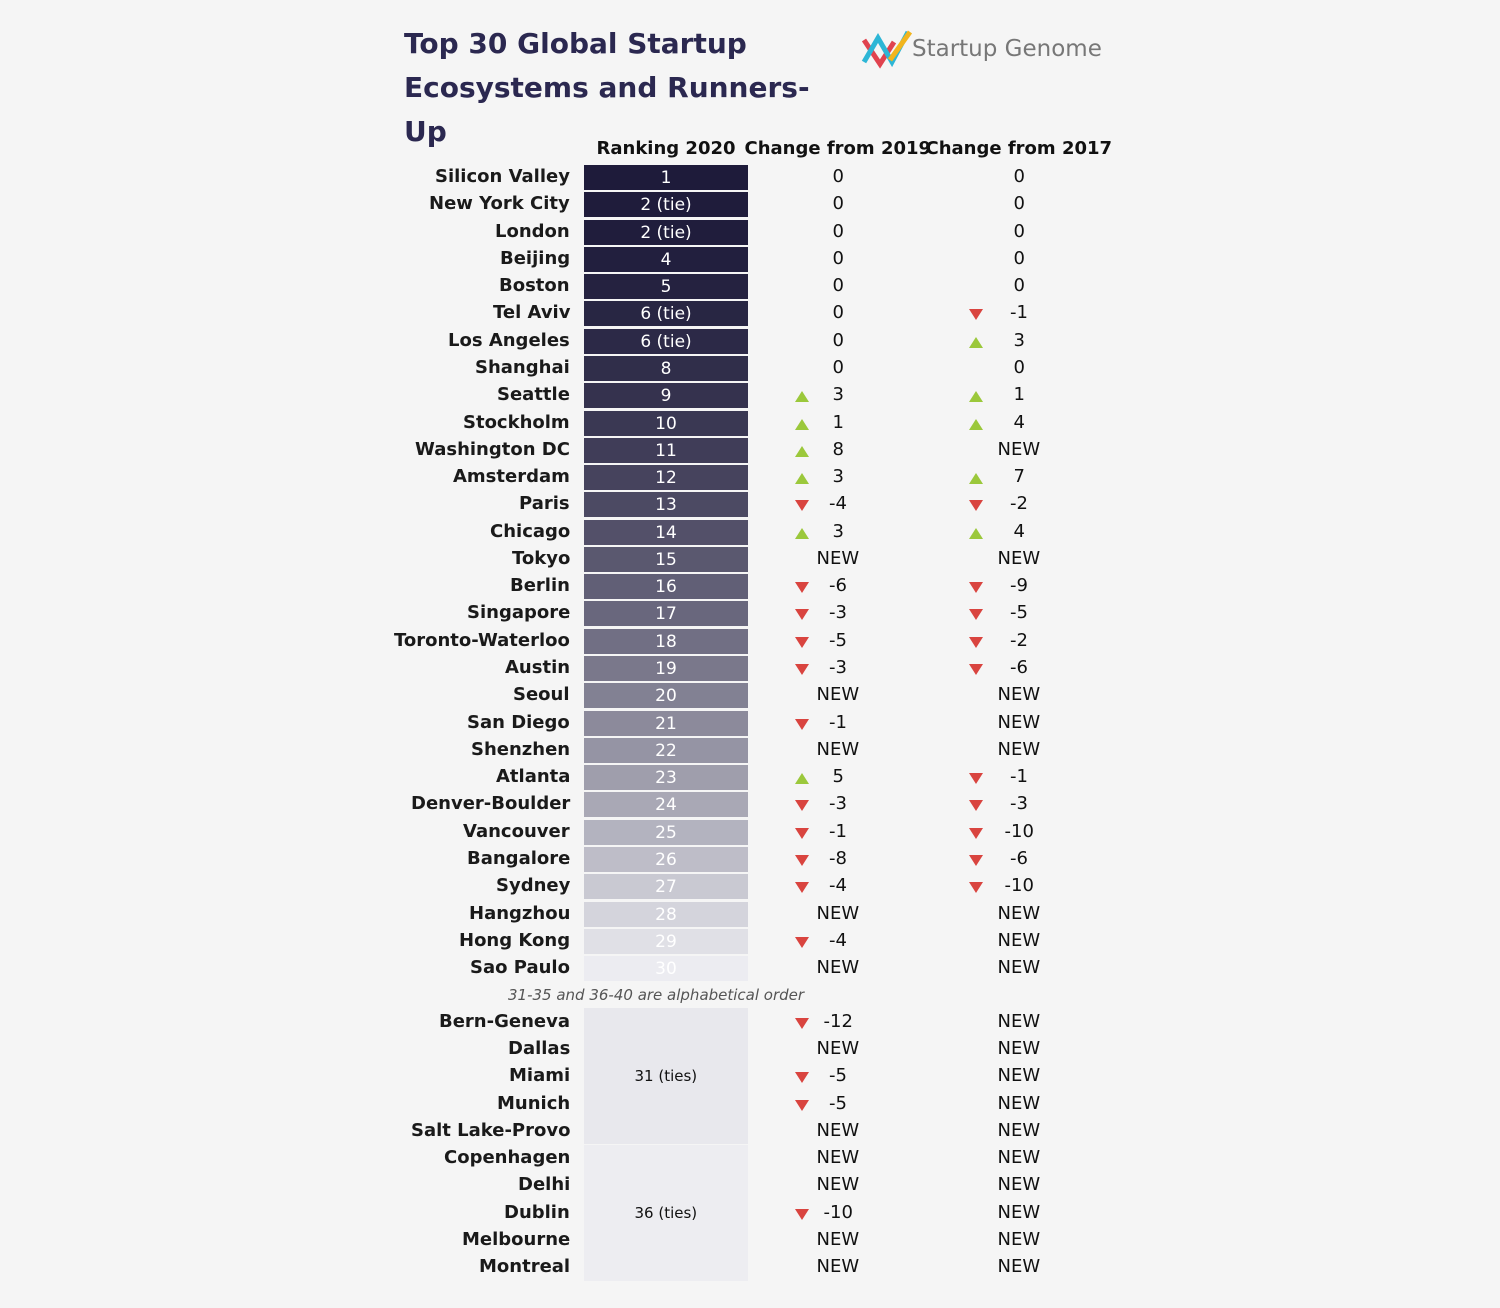 The image size is (1500, 1308). I want to click on change-value: 3, so click(838, 395).